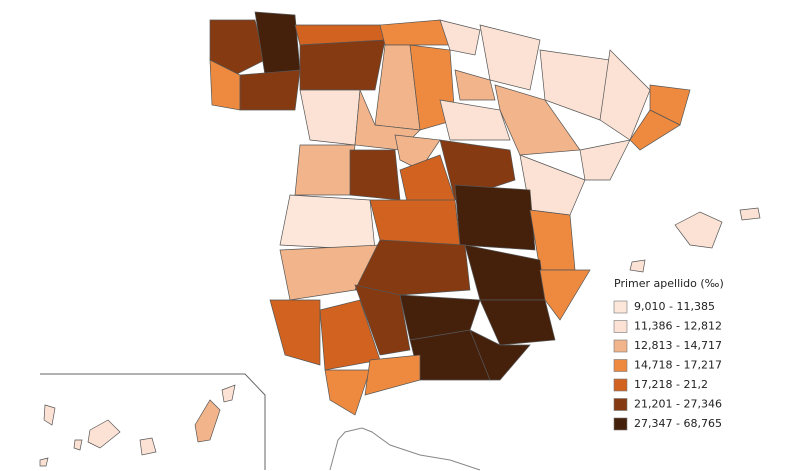 This screenshot has height=471, width=800. I want to click on canary-inset-frame, so click(153, 421).